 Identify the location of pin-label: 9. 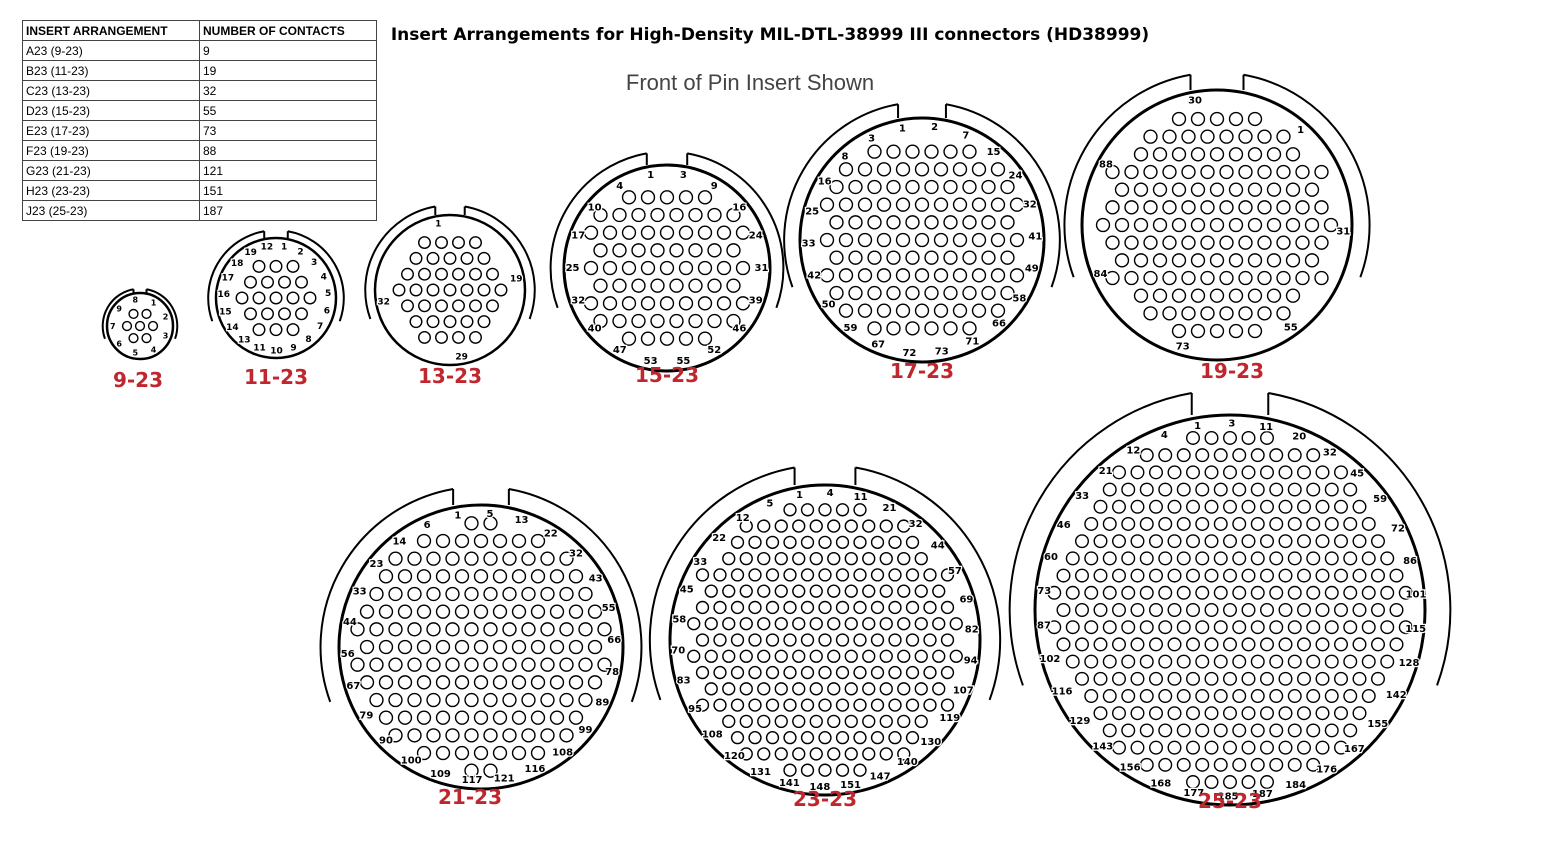
(119, 309).